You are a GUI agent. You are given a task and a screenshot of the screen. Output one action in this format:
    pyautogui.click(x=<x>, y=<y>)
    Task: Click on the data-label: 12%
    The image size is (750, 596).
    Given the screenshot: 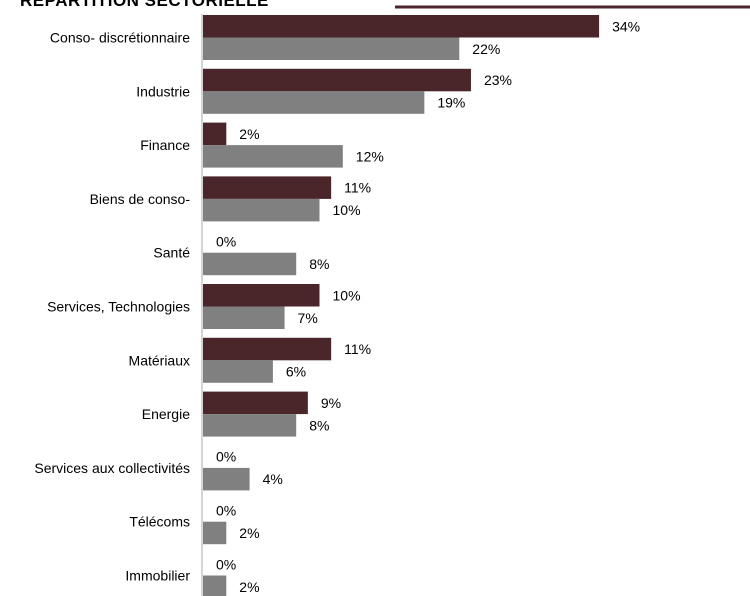 What is the action you would take?
    pyautogui.click(x=370, y=156)
    